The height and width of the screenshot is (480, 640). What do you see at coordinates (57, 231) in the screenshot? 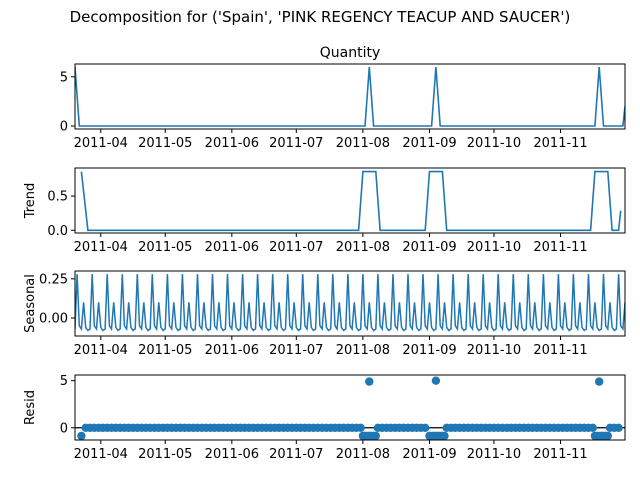
I see `y-tick-label: 0.0` at bounding box center [57, 231].